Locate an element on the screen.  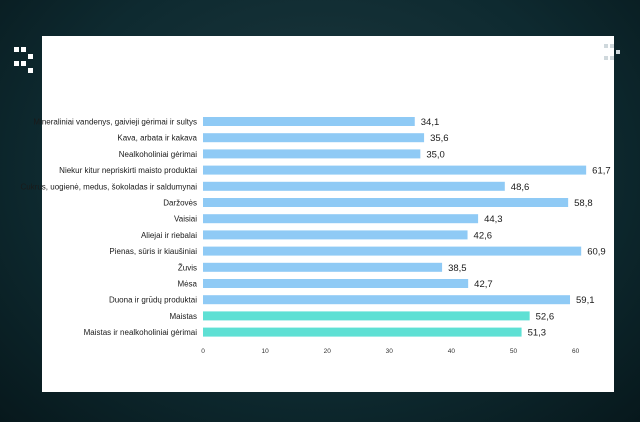
value-label: 52,6 is located at coordinates (545, 316).